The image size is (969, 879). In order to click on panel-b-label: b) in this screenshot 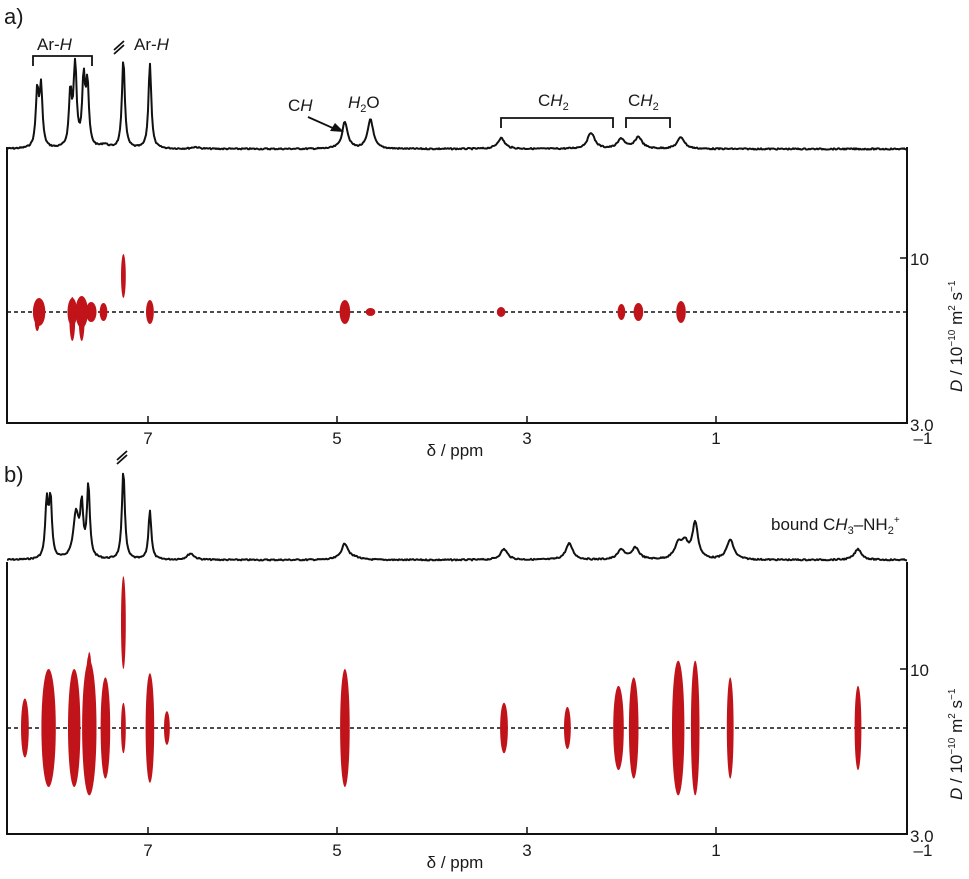, I will do `click(14, 474)`.